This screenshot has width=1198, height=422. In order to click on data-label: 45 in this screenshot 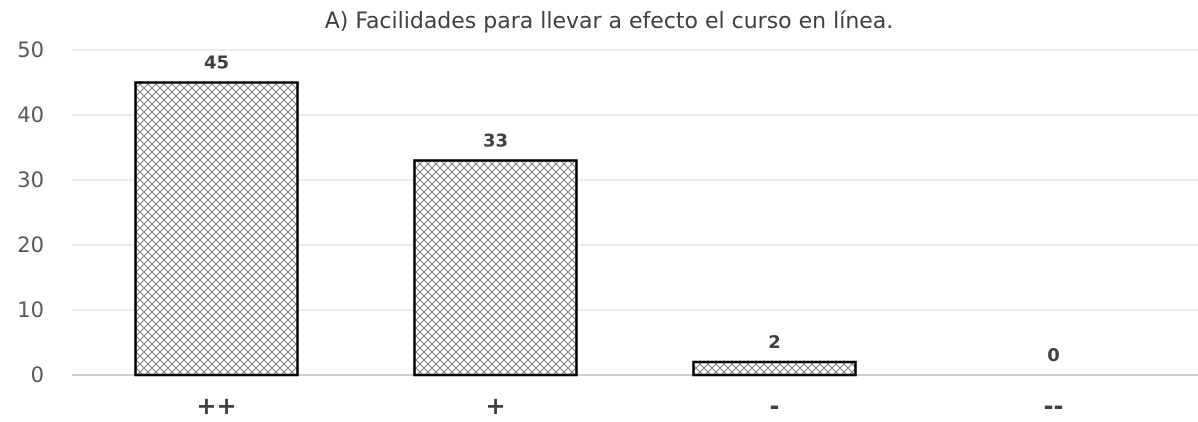, I will do `click(216, 63)`.